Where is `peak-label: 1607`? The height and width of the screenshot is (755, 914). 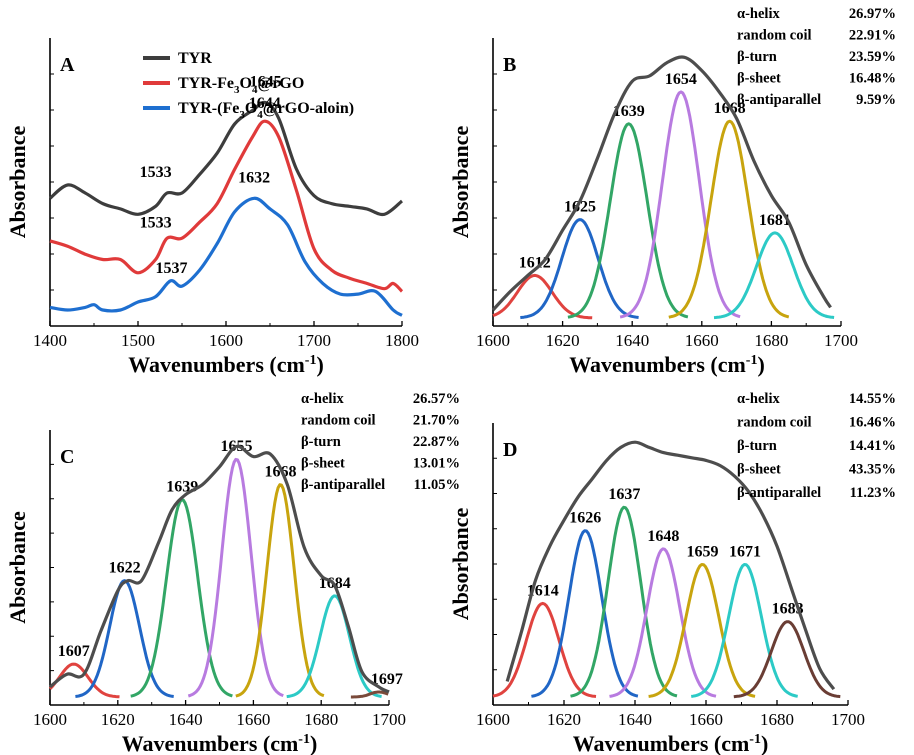
peak-label: 1607 is located at coordinates (74, 651).